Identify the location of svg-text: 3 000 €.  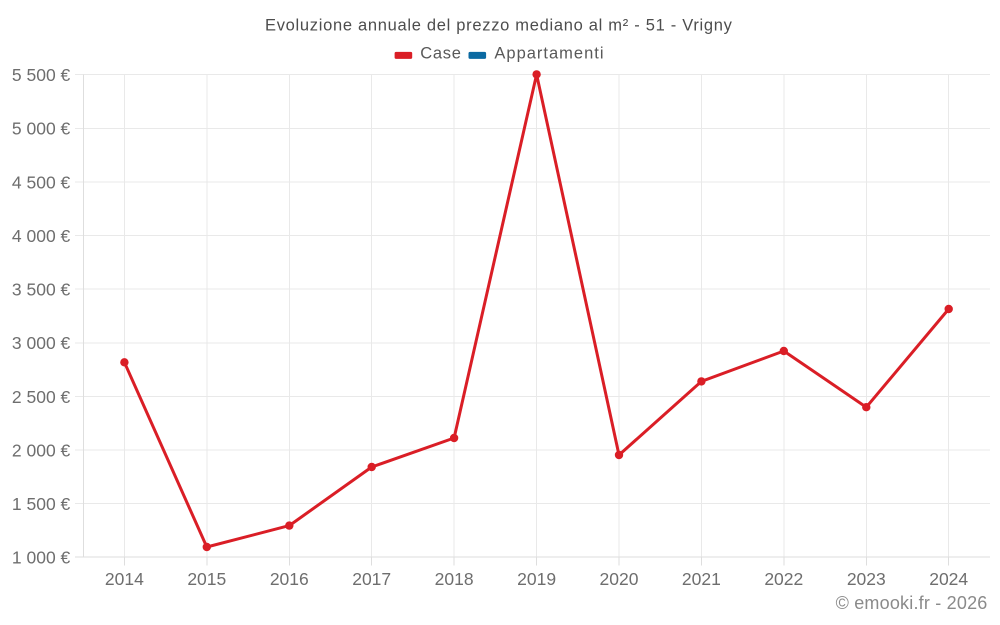
(41, 343).